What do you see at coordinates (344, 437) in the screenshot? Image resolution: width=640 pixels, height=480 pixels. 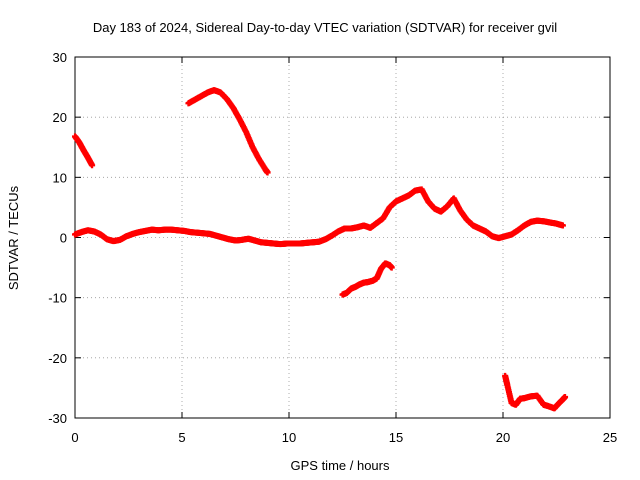 I see `x-tick-labels: 0 5 10 15 20 25` at bounding box center [344, 437].